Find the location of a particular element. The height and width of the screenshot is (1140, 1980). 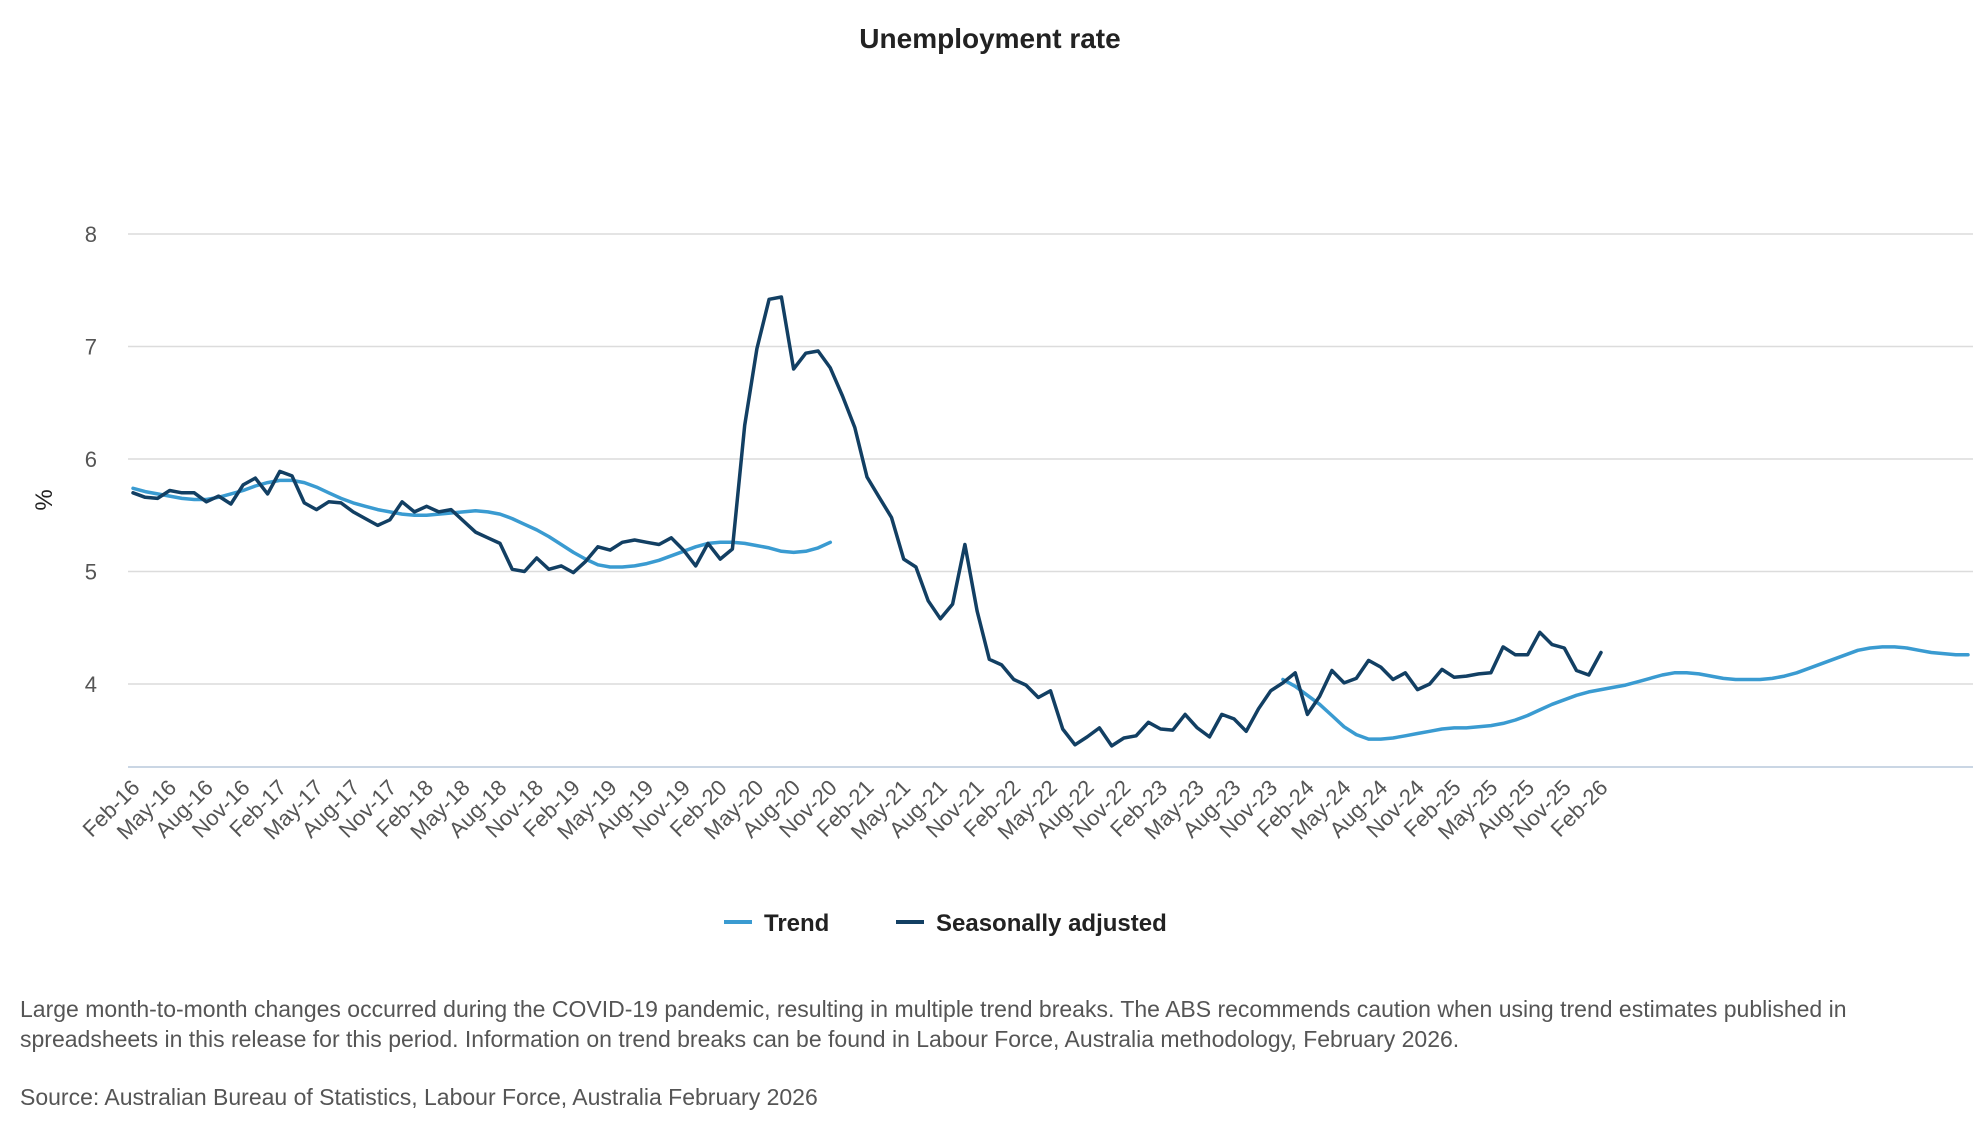

y-tick-label: 8 is located at coordinates (91, 234).